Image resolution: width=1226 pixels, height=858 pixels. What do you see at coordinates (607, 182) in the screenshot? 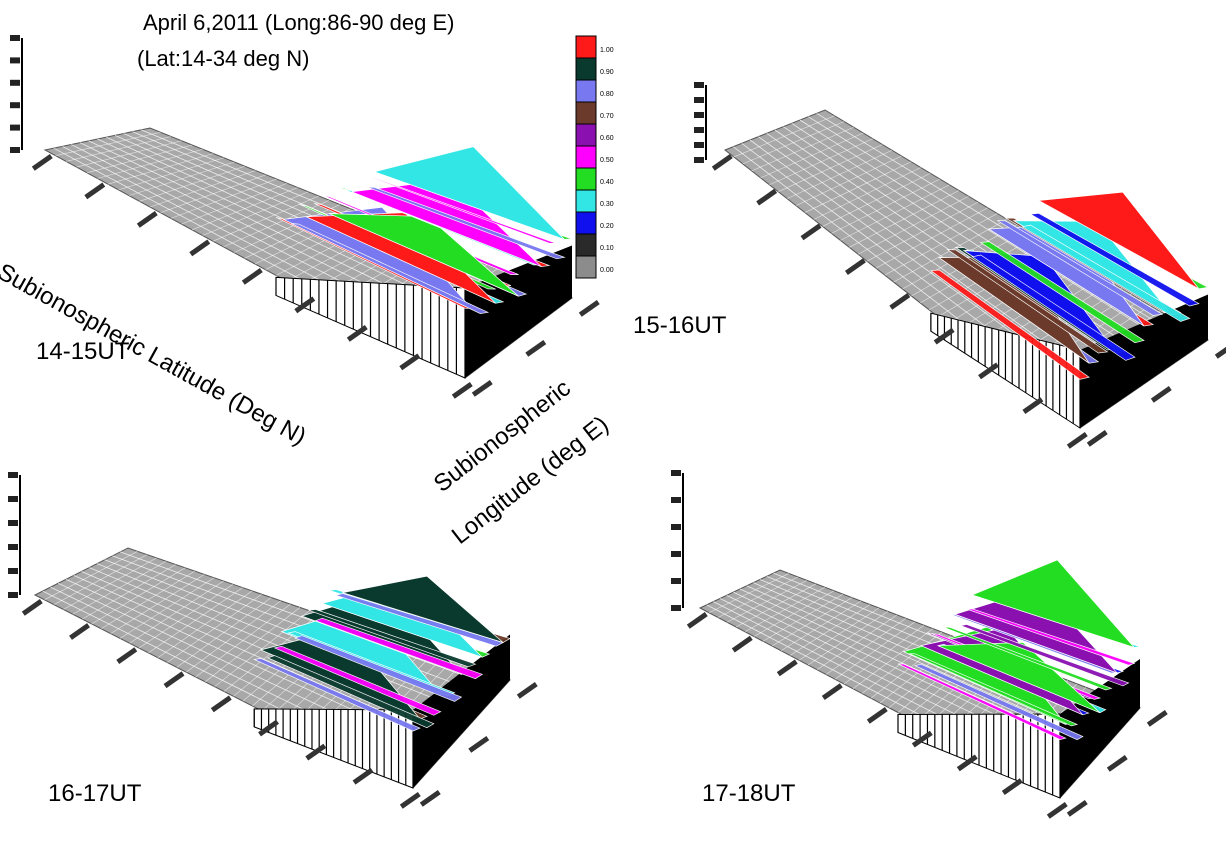
I see `colorbar-tick-label: 0.40` at bounding box center [607, 182].